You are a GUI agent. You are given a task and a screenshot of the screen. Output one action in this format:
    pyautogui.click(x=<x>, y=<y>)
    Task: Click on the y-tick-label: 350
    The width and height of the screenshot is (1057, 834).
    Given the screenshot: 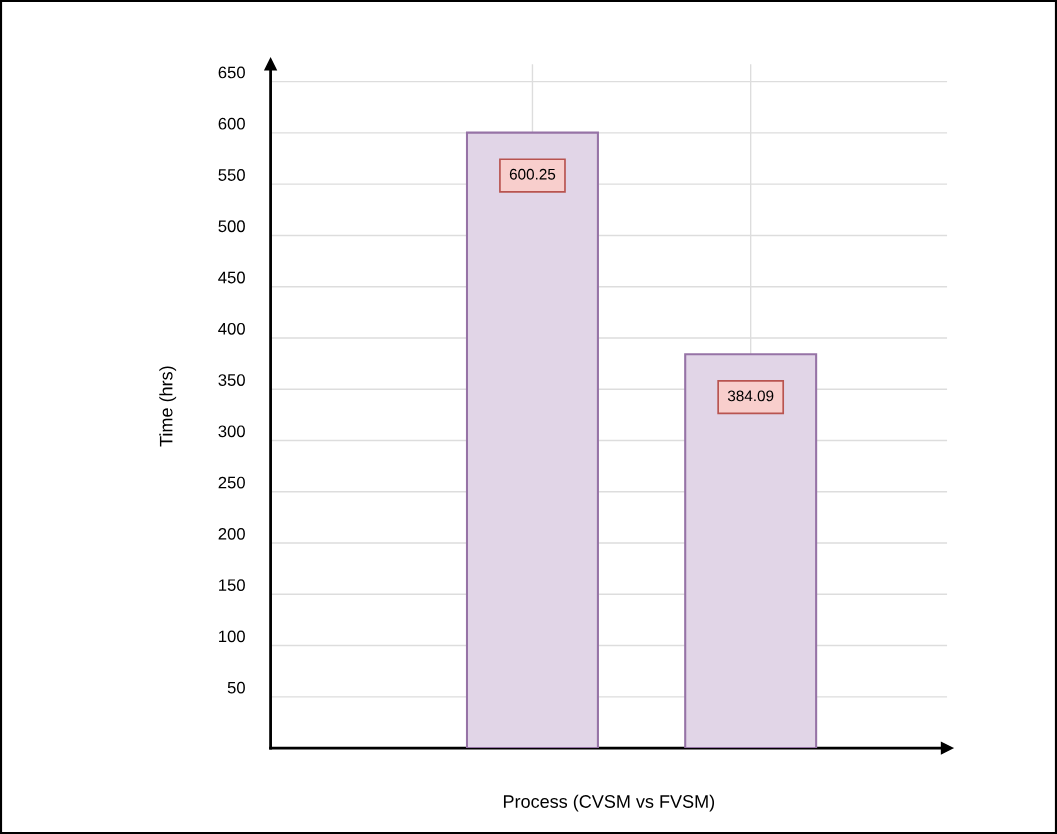 What is the action you would take?
    pyautogui.click(x=231, y=380)
    